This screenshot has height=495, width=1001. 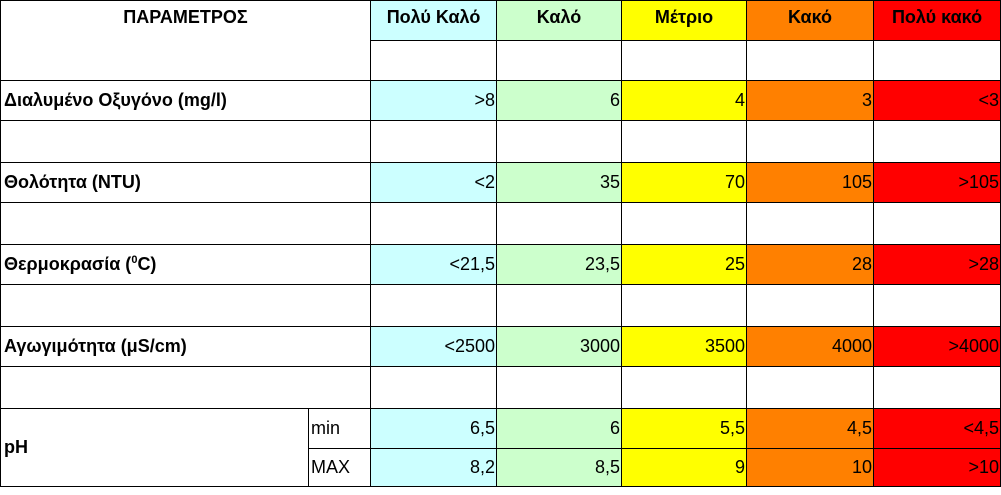 What do you see at coordinates (810, 20) in the screenshot?
I see `class-header-bad: Κακό` at bounding box center [810, 20].